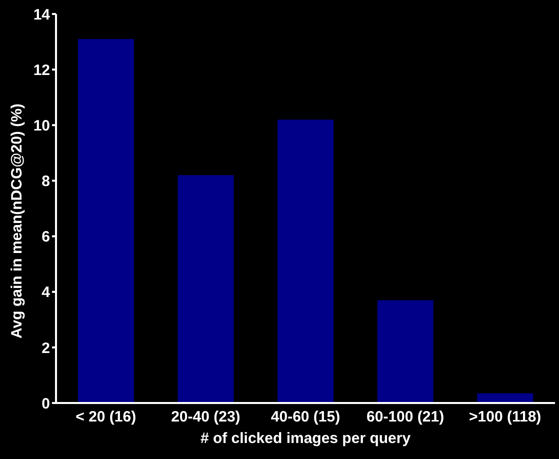  Describe the element at coordinates (42, 15) in the screenshot. I see `y-tick-label: 14` at that location.